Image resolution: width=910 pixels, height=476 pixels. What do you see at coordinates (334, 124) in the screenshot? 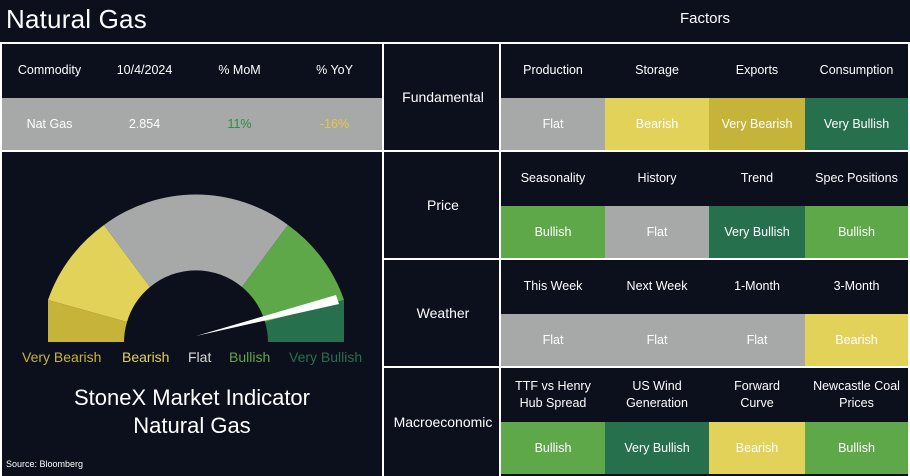
I see `yoy-value: -16%` at bounding box center [334, 124].